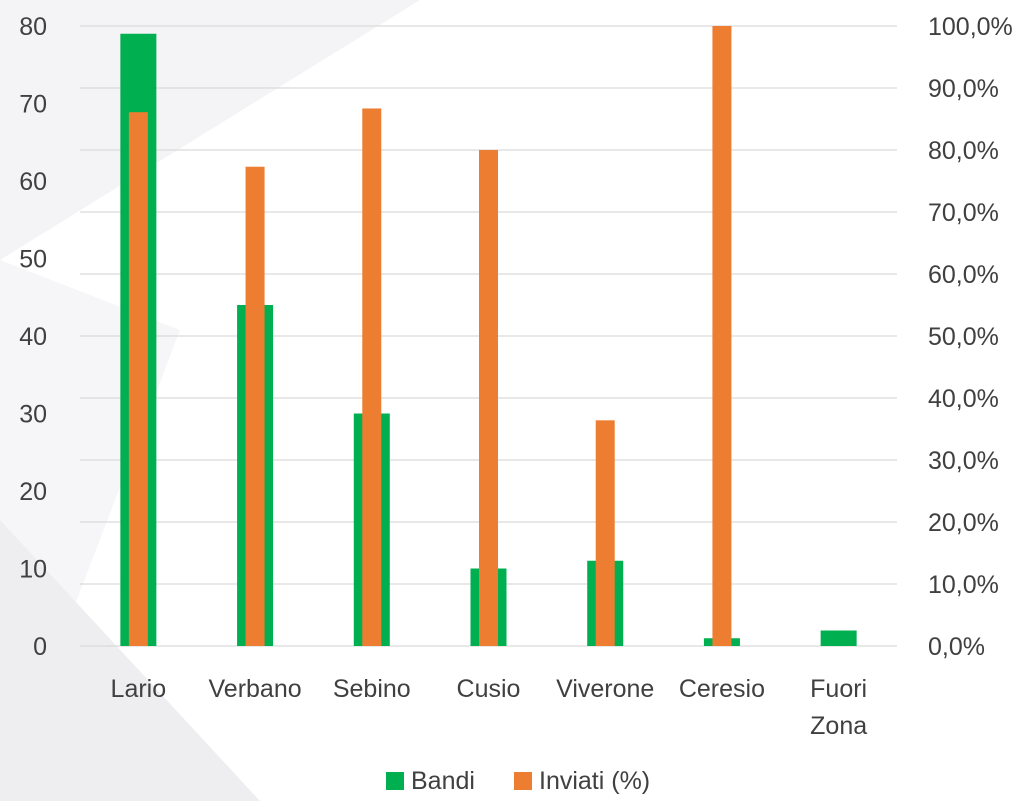  I want to click on x-tick-label: Lario, so click(139, 689).